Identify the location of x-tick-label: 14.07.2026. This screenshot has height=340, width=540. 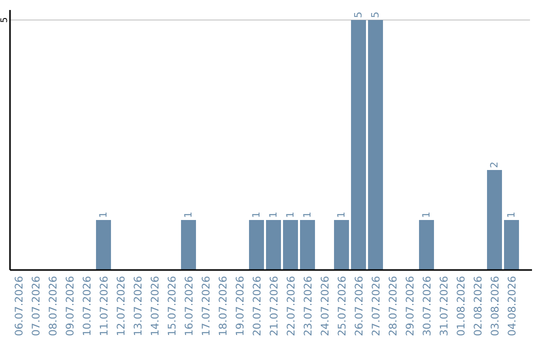
(156, 306).